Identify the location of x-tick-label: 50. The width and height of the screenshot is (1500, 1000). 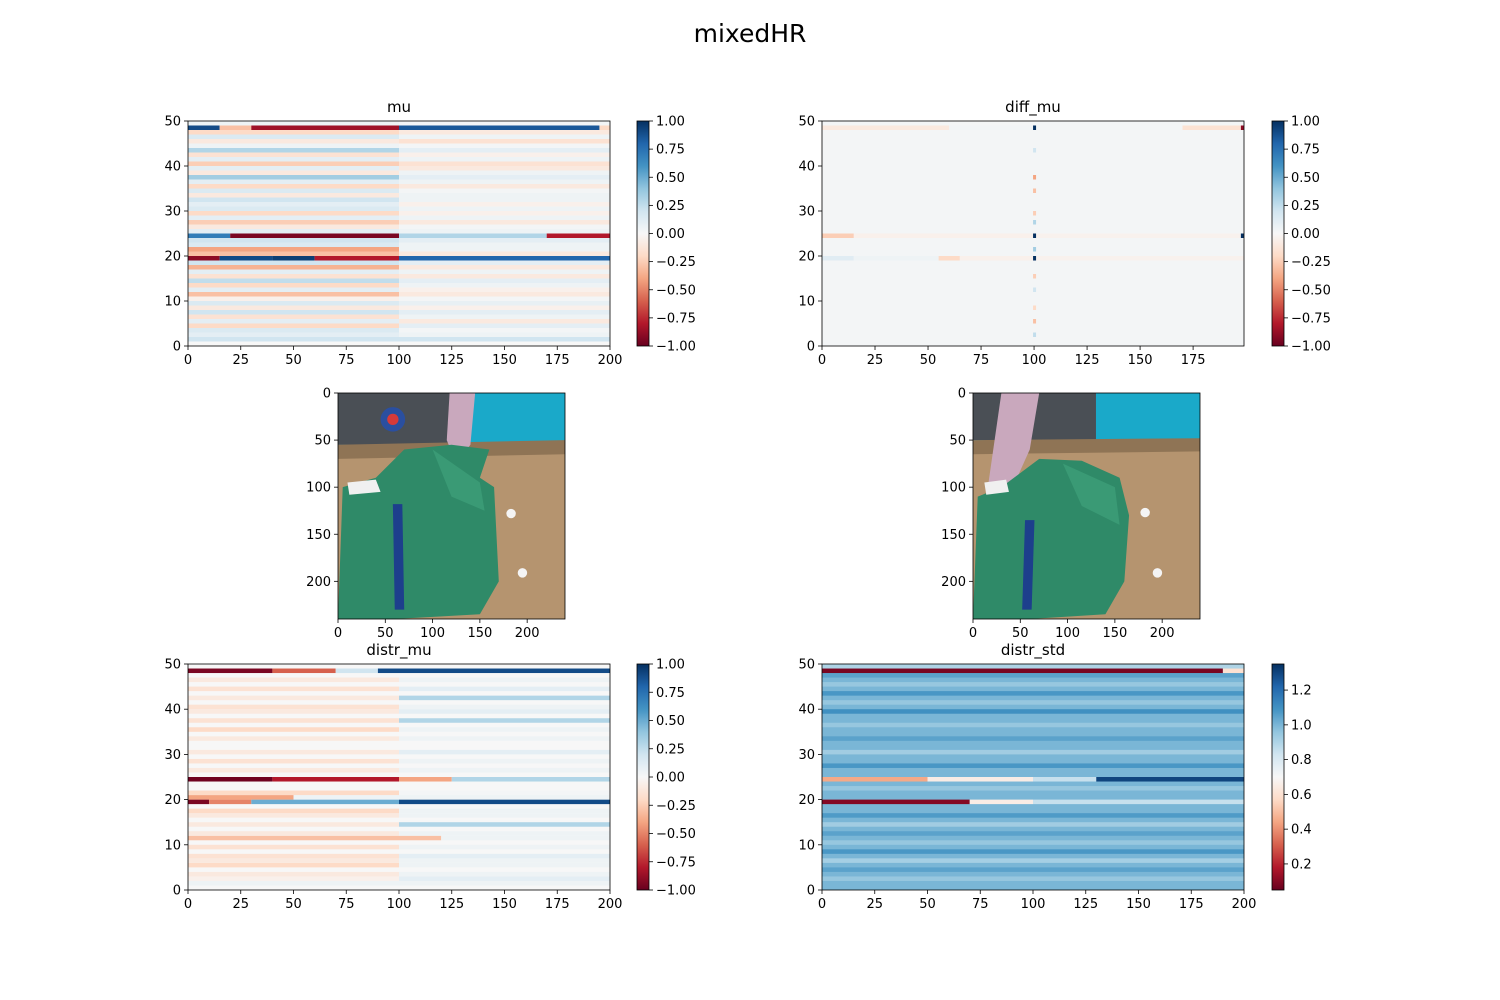
(927, 904).